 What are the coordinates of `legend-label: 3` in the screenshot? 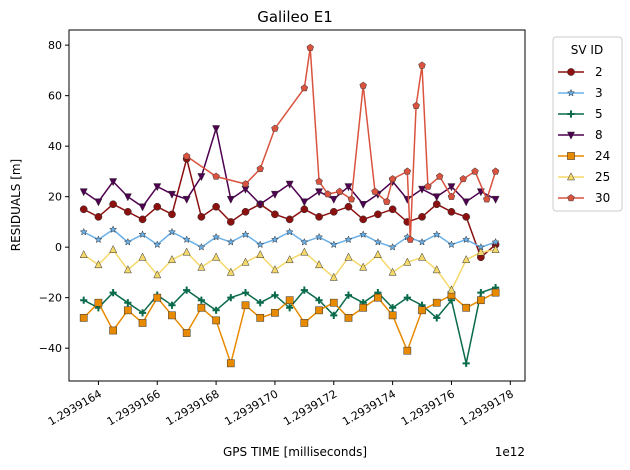 It's located at (599, 93).